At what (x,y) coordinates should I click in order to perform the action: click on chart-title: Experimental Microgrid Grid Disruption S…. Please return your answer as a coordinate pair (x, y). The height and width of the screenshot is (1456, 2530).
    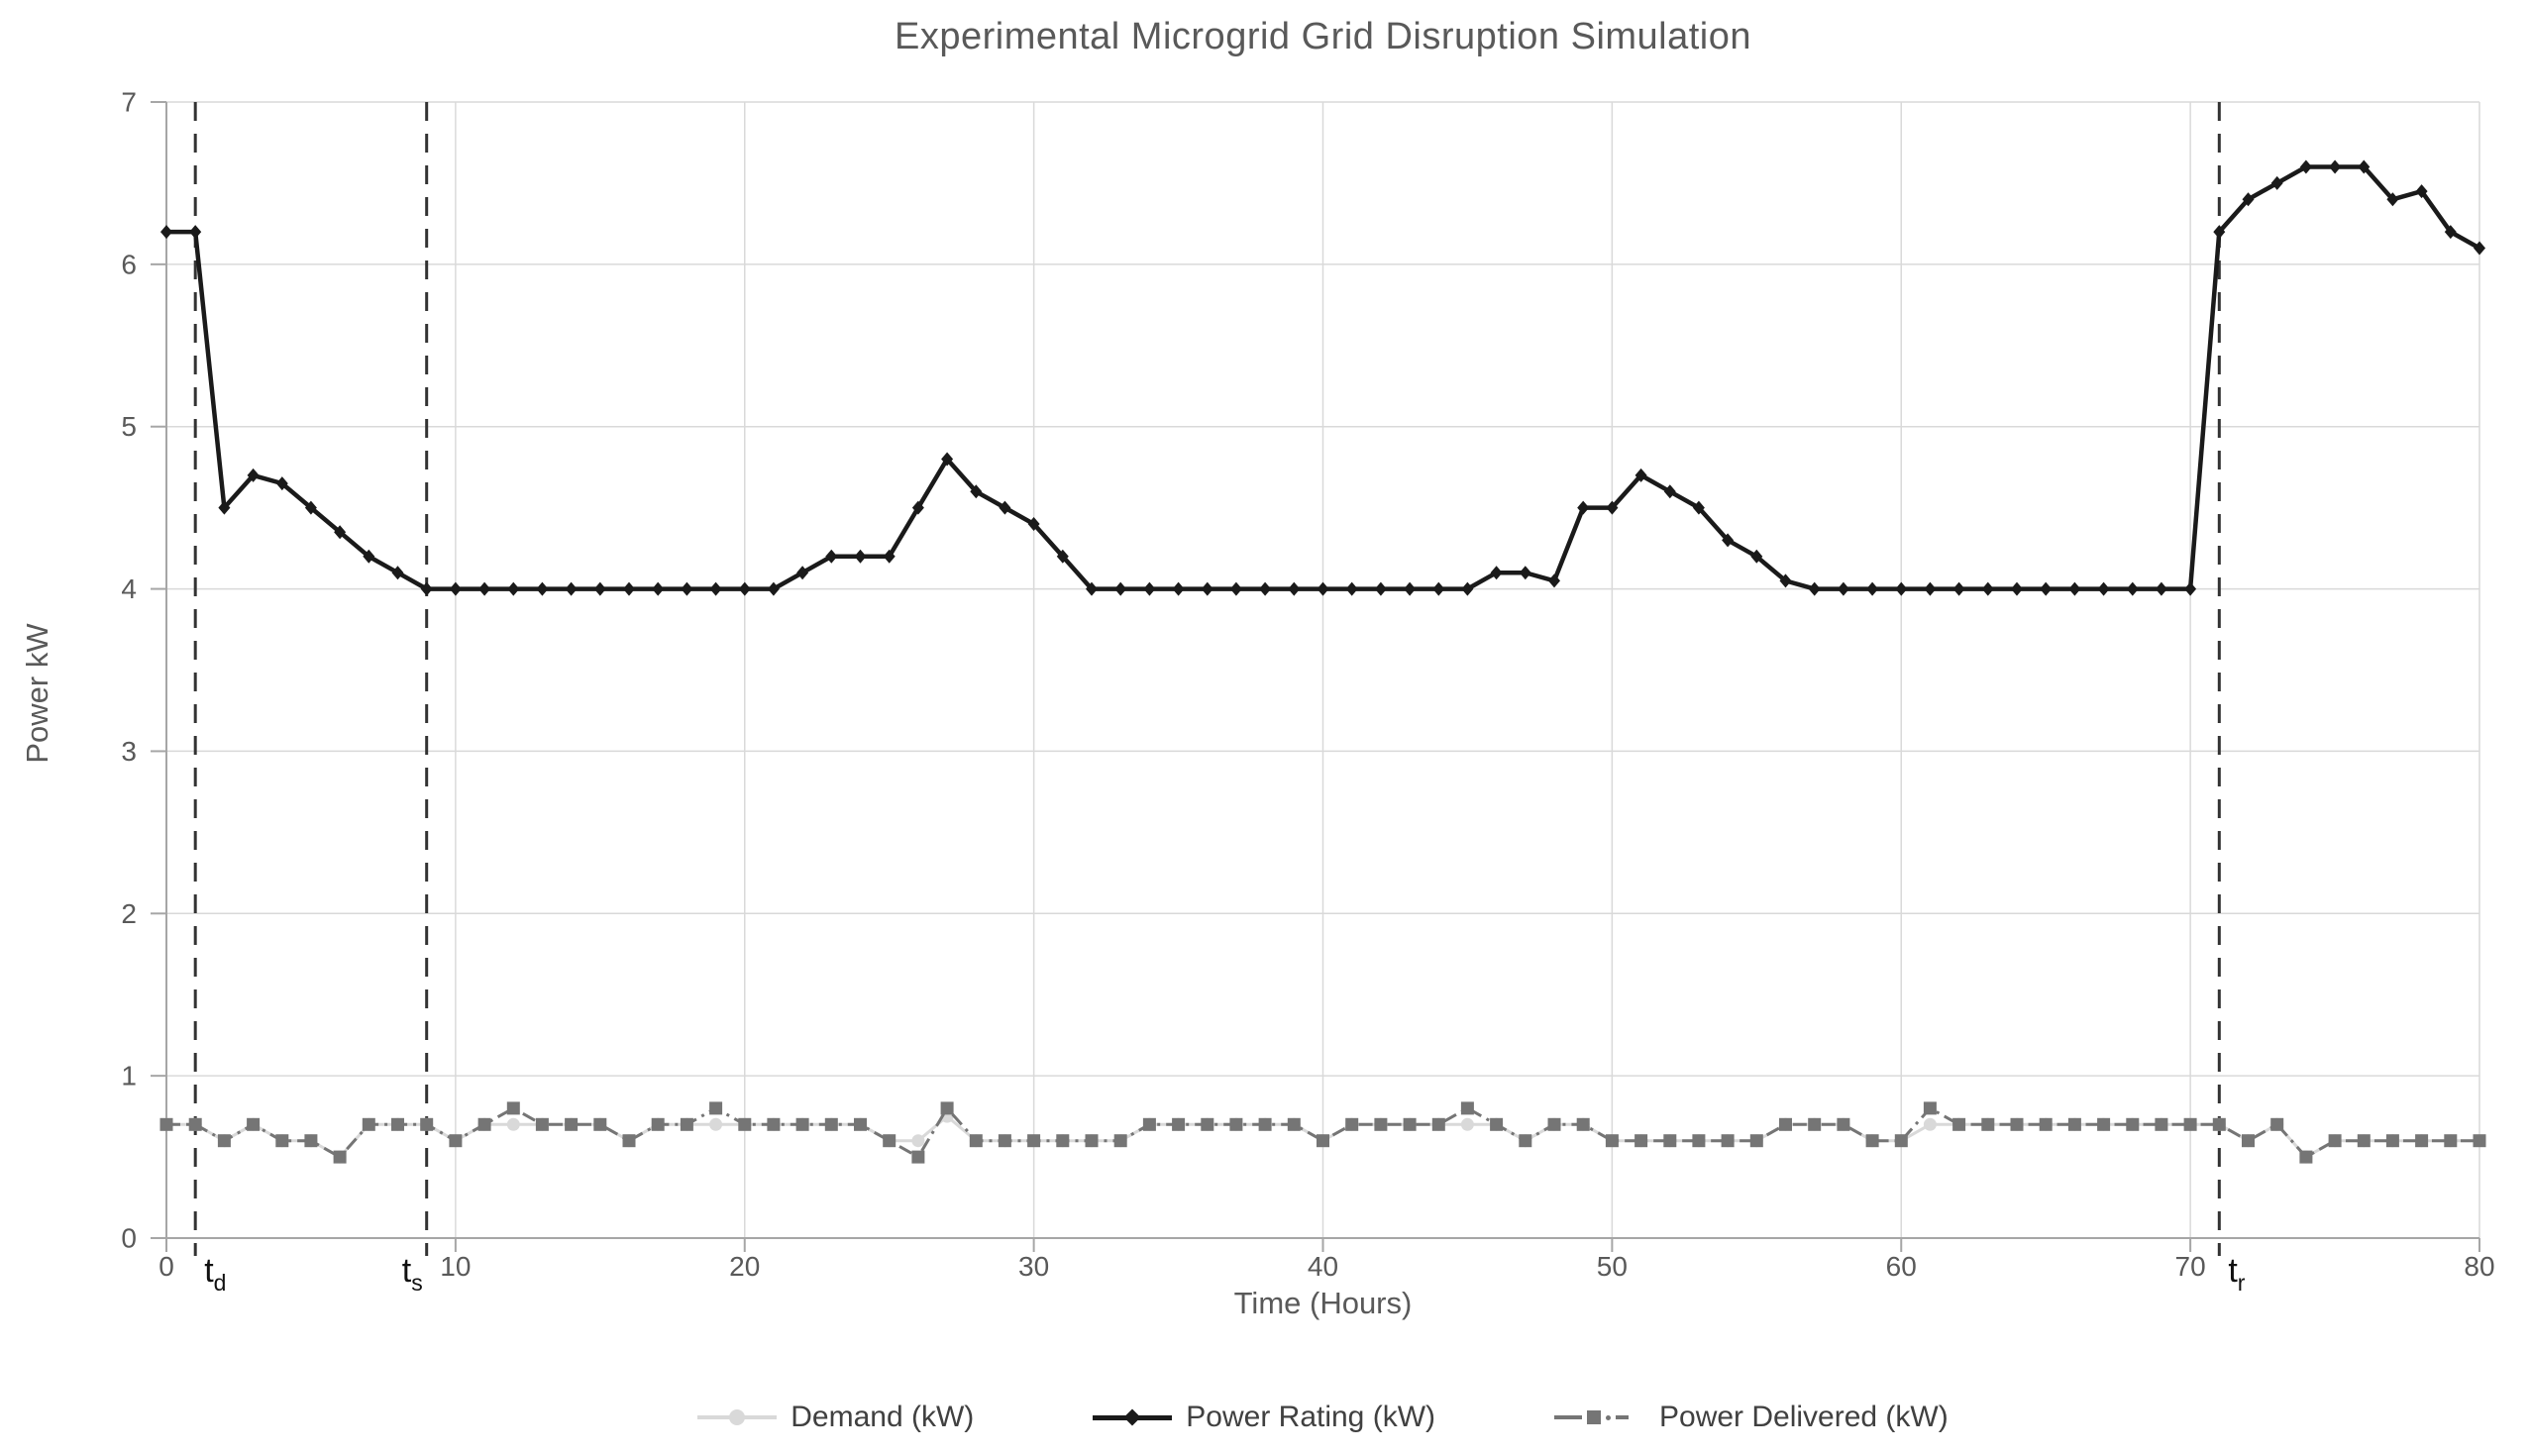
    Looking at the image, I should click on (1323, 36).